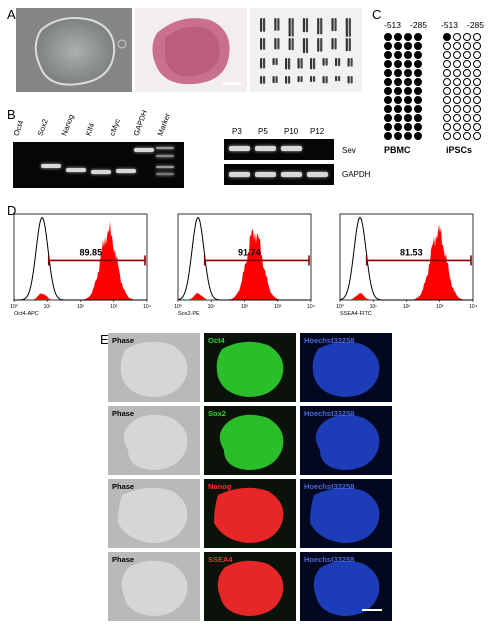 The width and height of the screenshot is (491, 624). Describe the element at coordinates (191, 50) in the screenshot. I see `alkaline-phosphatase-stain-image` at that location.